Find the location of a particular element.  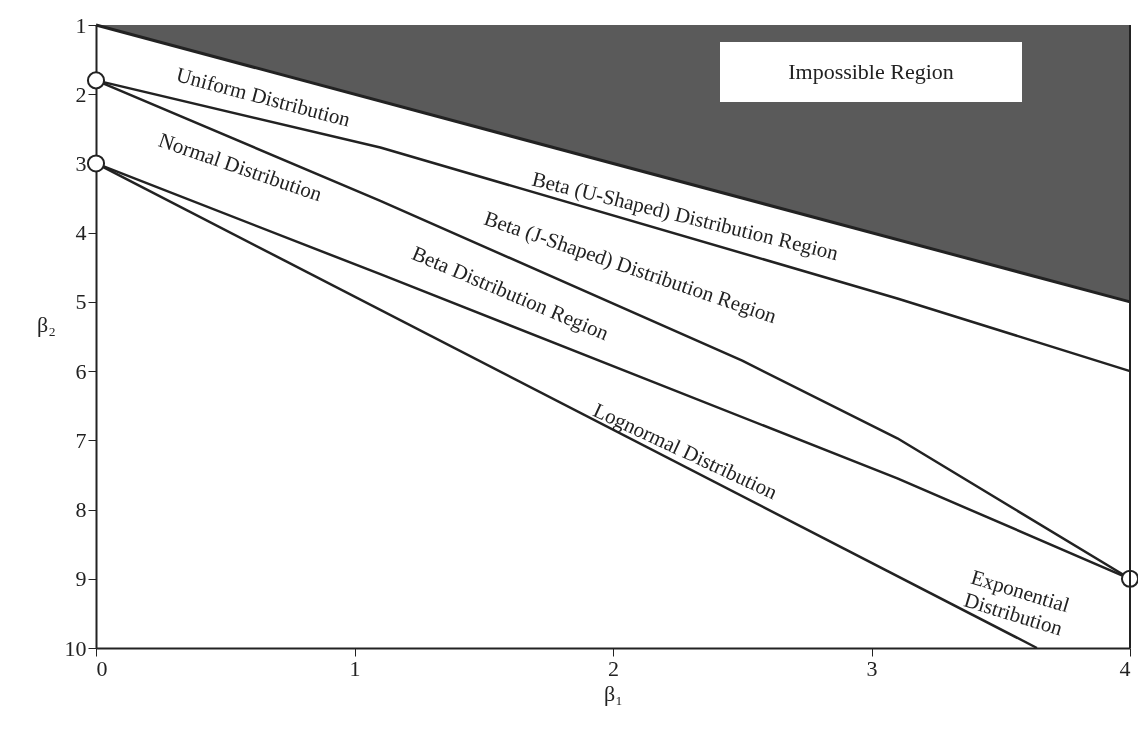

y-tick-label: 3 is located at coordinates (81, 163).